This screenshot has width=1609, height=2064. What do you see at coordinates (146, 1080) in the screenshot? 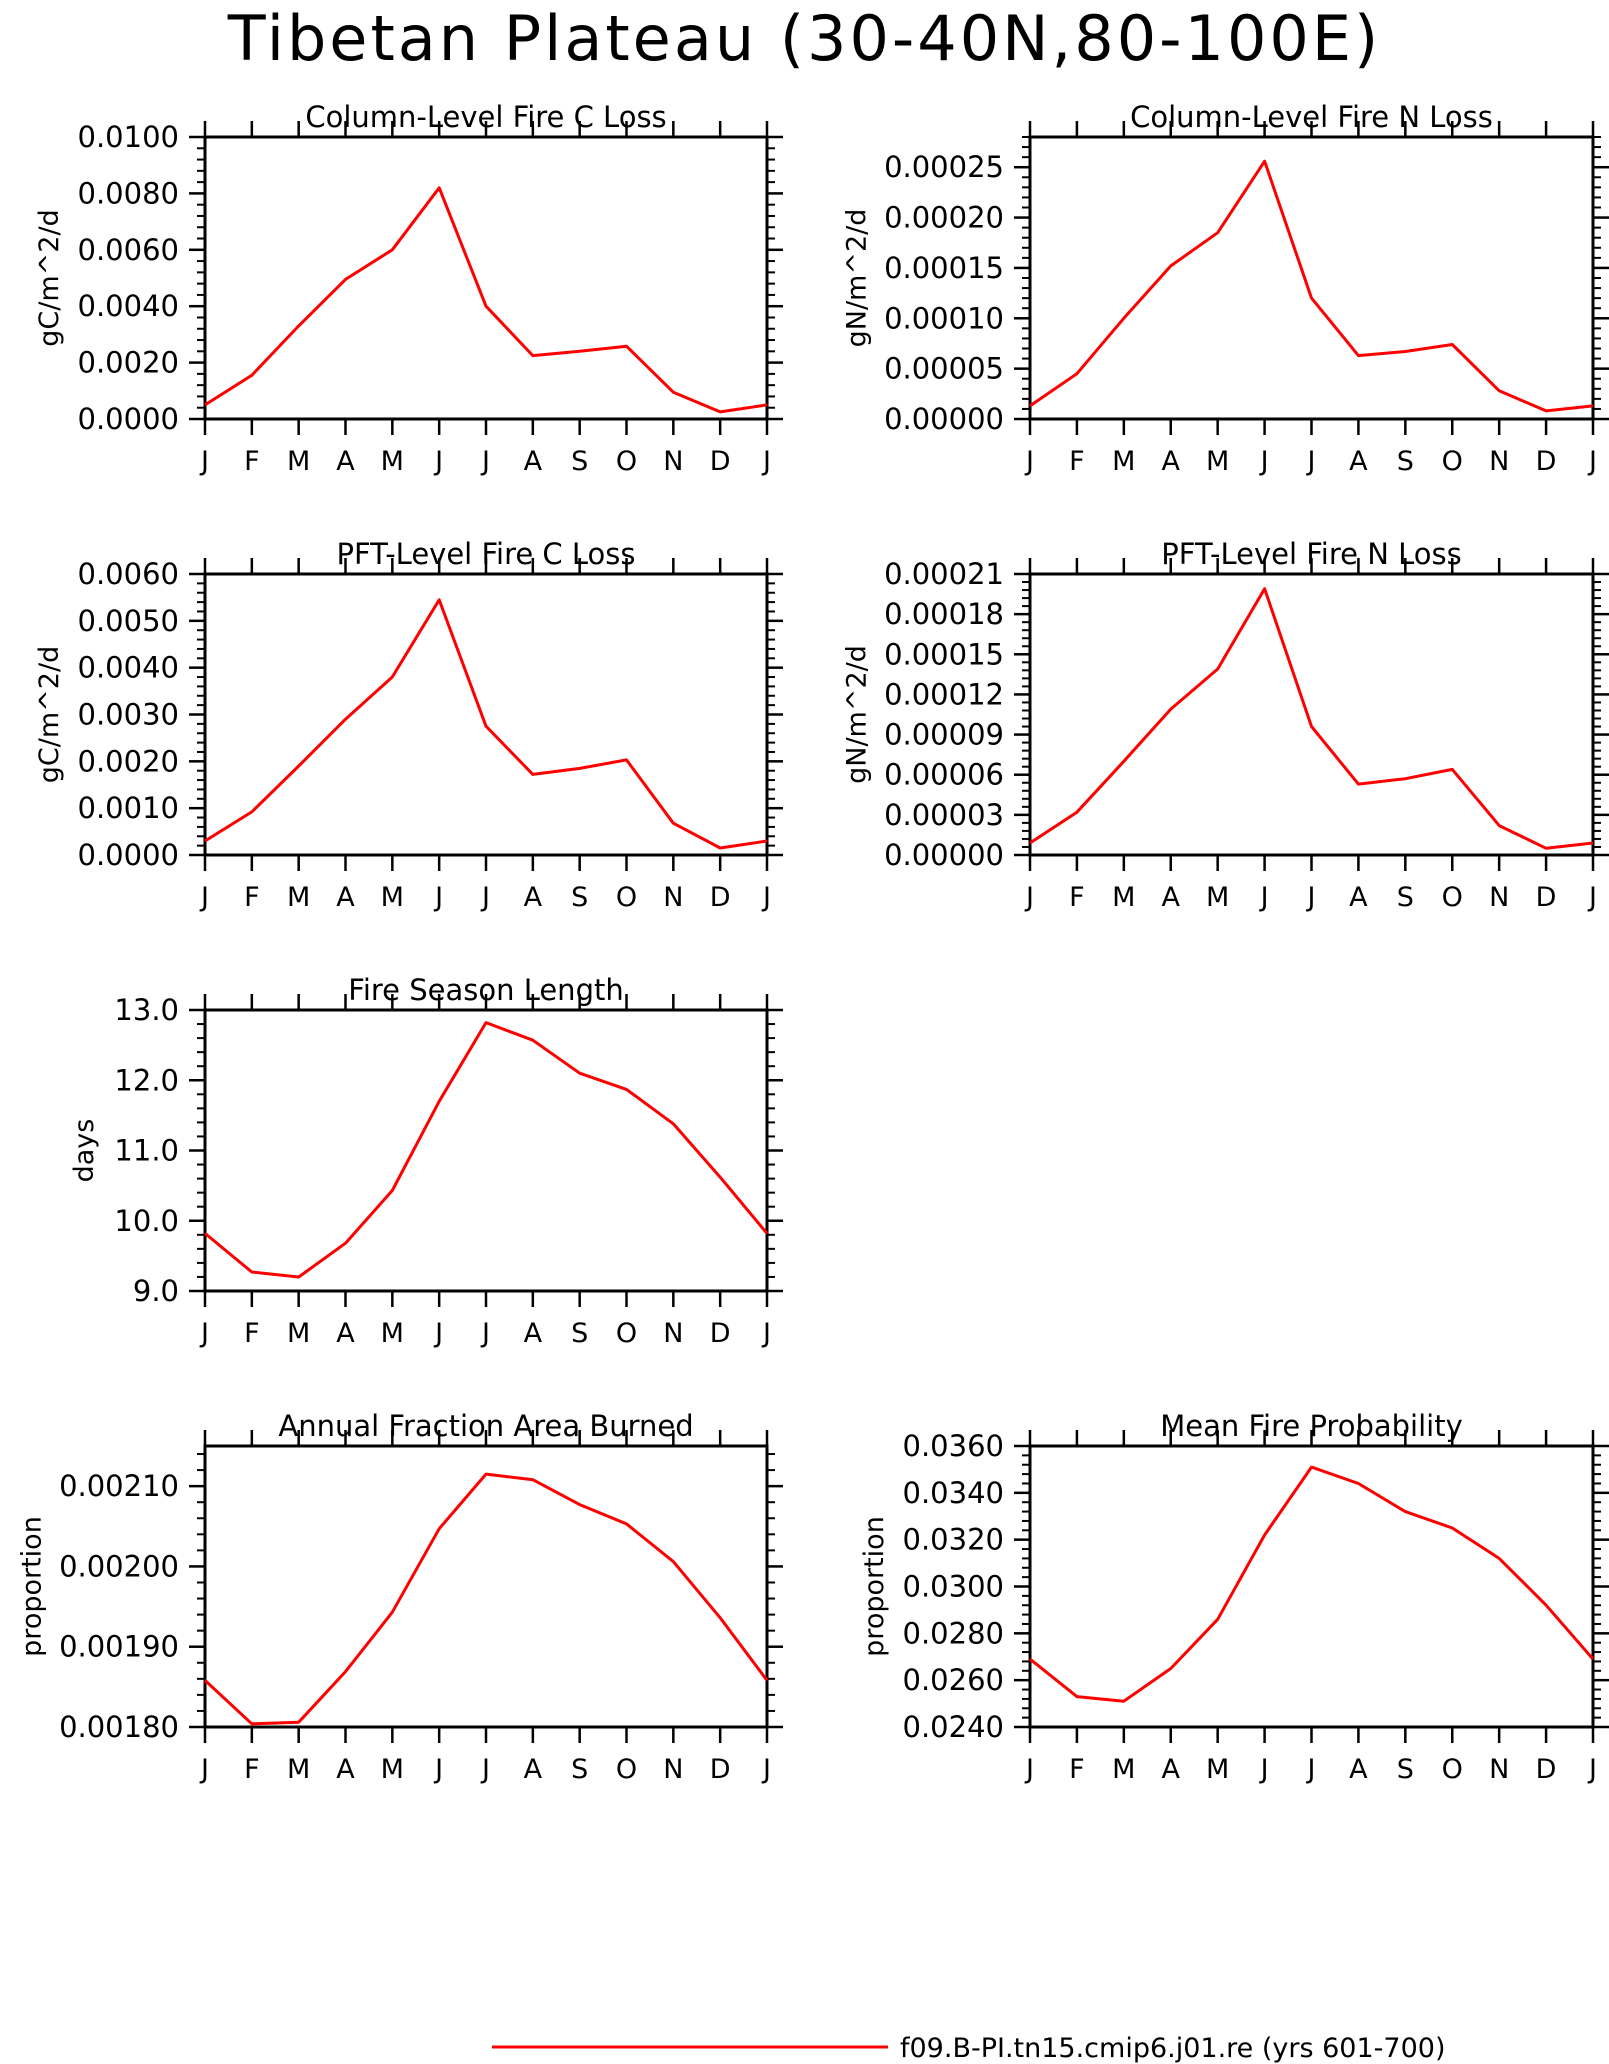
I see `y-tick-label: 12.0` at bounding box center [146, 1080].